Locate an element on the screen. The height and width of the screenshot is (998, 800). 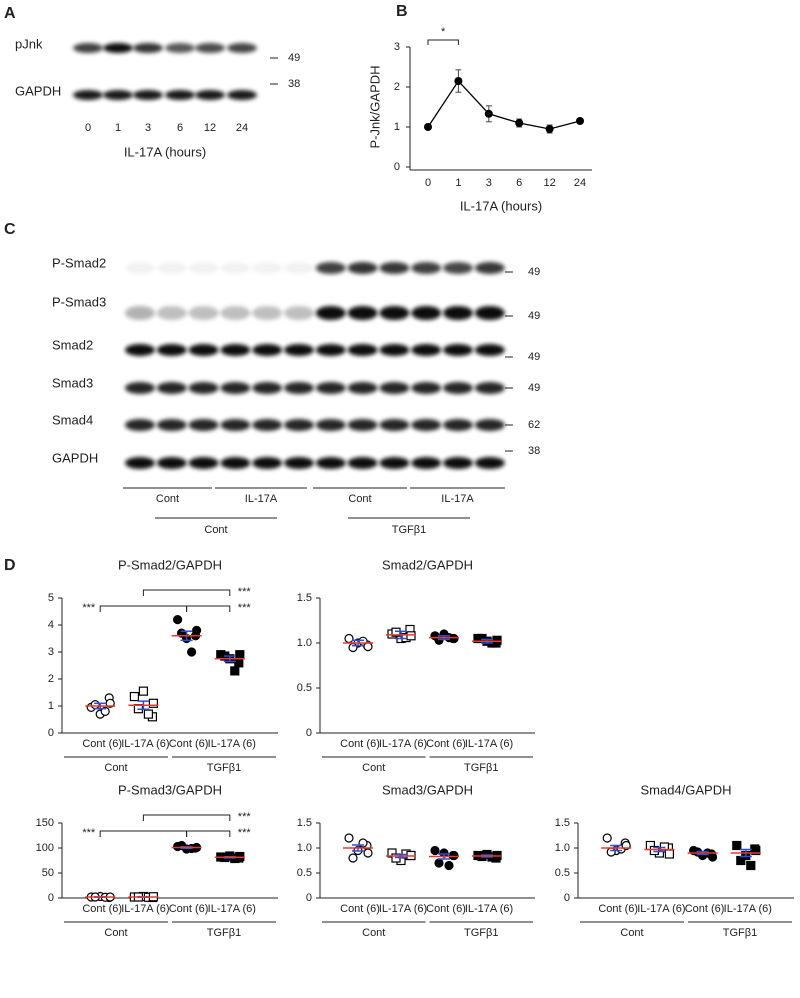
y-tick-label: 4 is located at coordinates (51, 625).